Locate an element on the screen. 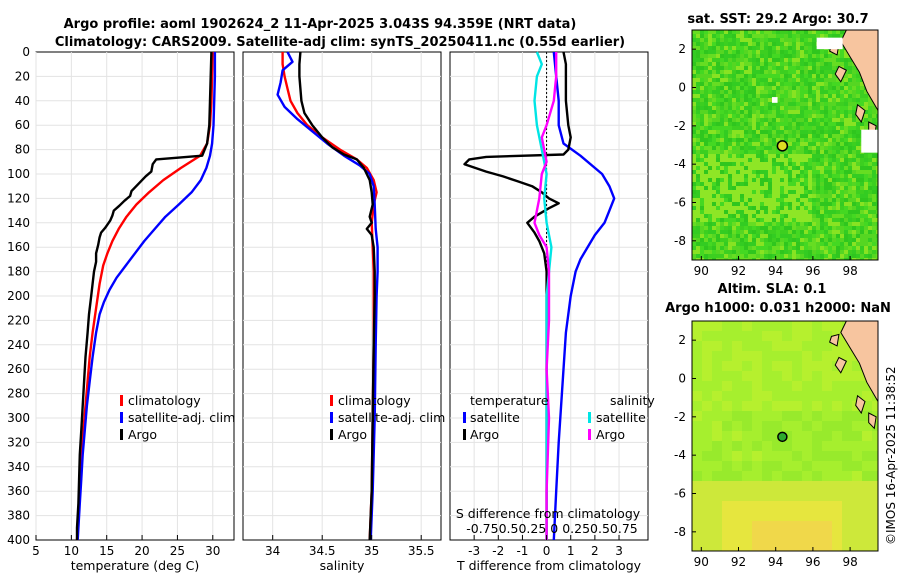 The height and width of the screenshot is (580, 900). island is located at coordinates (841, 365).